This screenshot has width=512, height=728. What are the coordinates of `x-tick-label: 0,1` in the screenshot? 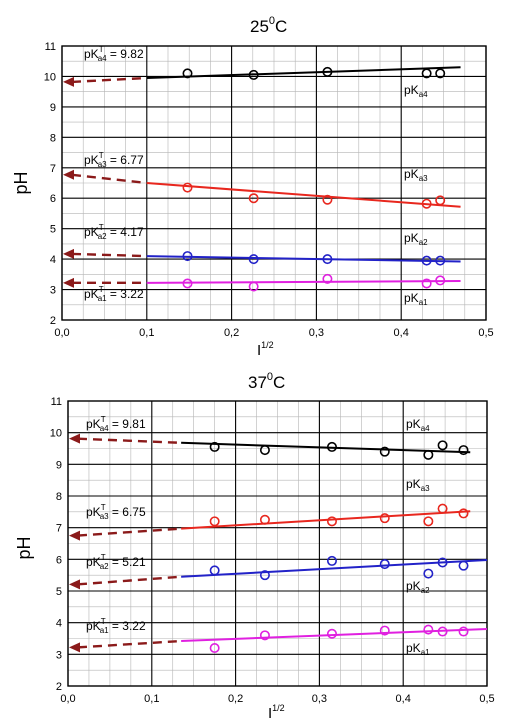 It's located at (151, 699).